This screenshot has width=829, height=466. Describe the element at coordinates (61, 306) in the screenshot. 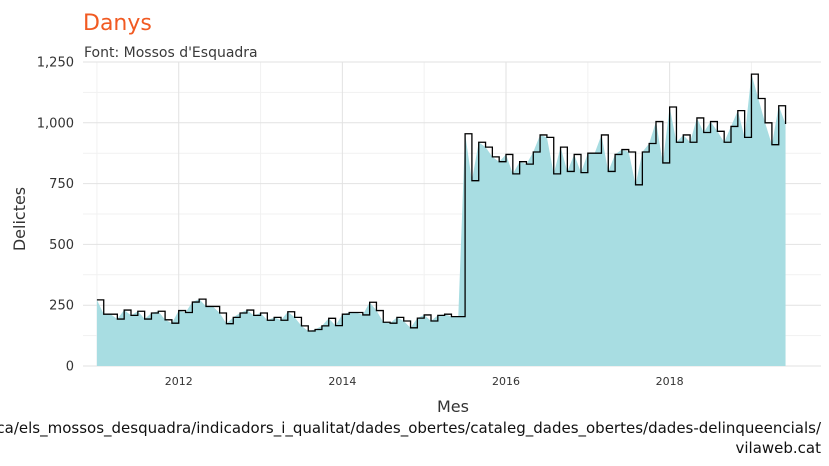

I see `y-tick-label: 250` at that location.